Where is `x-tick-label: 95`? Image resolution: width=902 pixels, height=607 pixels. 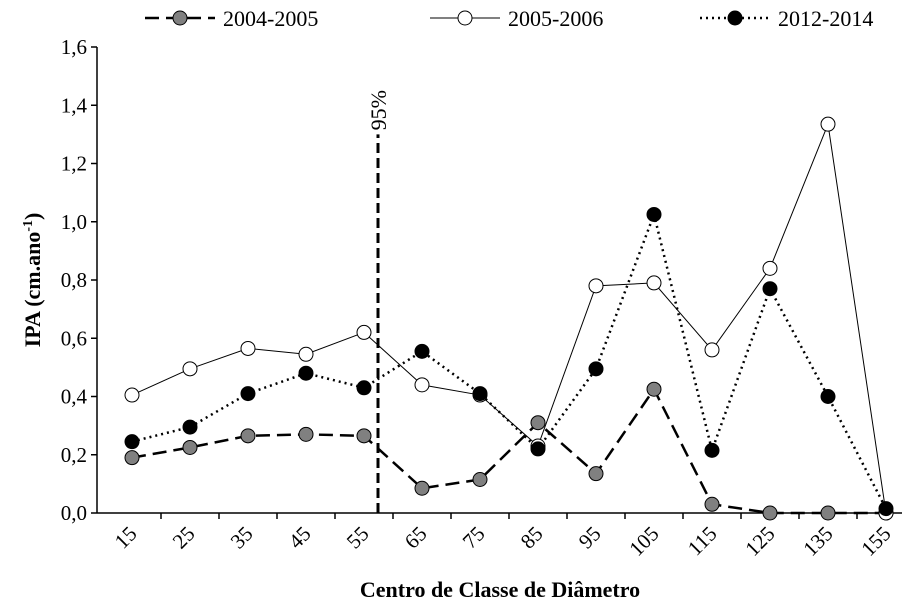 x-tick-label: 95 is located at coordinates (590, 538).